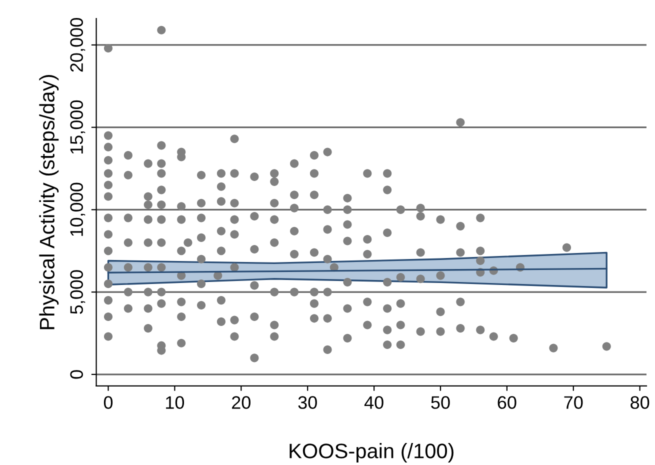 The height and width of the screenshot is (465, 655). What do you see at coordinates (76, 374) in the screenshot?
I see `y-tick-label: 0` at bounding box center [76, 374].